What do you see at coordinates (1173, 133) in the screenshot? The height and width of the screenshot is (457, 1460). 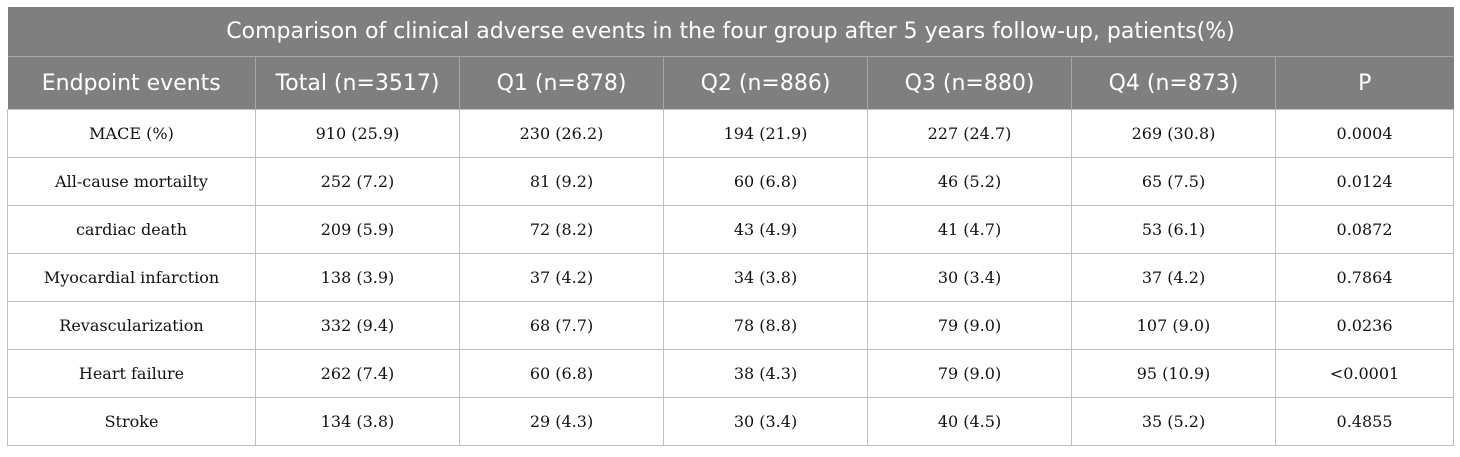 I see `cell-q4: 269 (30.8)` at bounding box center [1173, 133].